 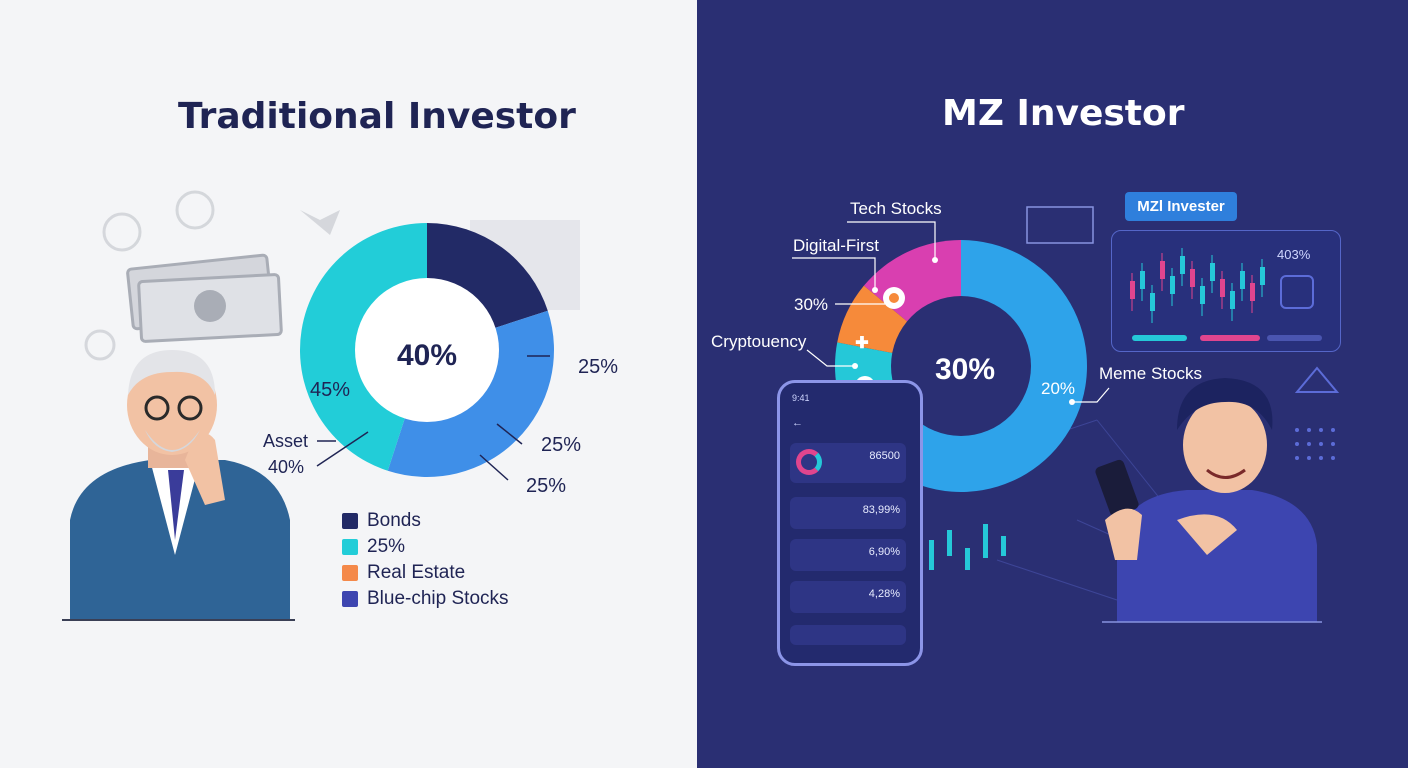 What do you see at coordinates (884, 552) in the screenshot?
I see `phone-card-value: 6,90%` at bounding box center [884, 552].